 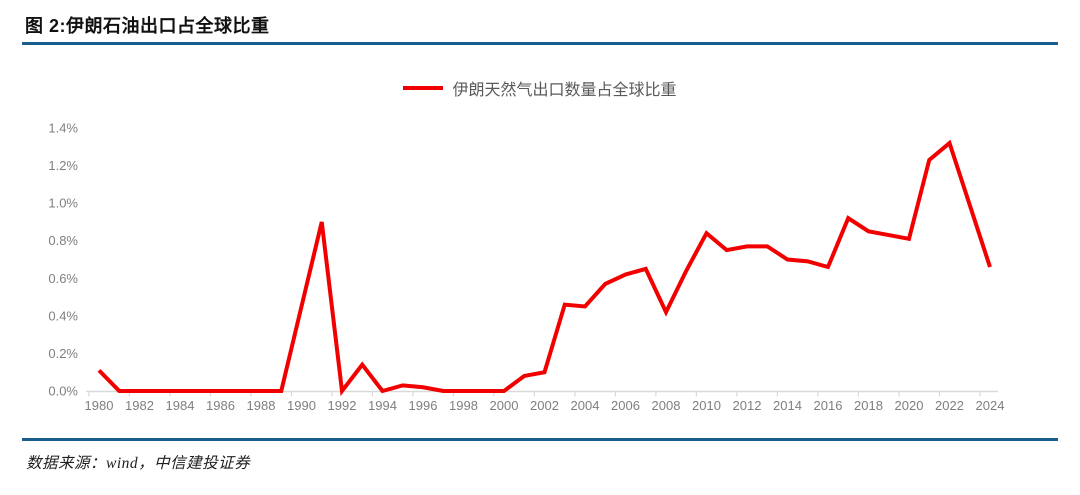 I want to click on x-tick-label: 2014, so click(x=787, y=405).